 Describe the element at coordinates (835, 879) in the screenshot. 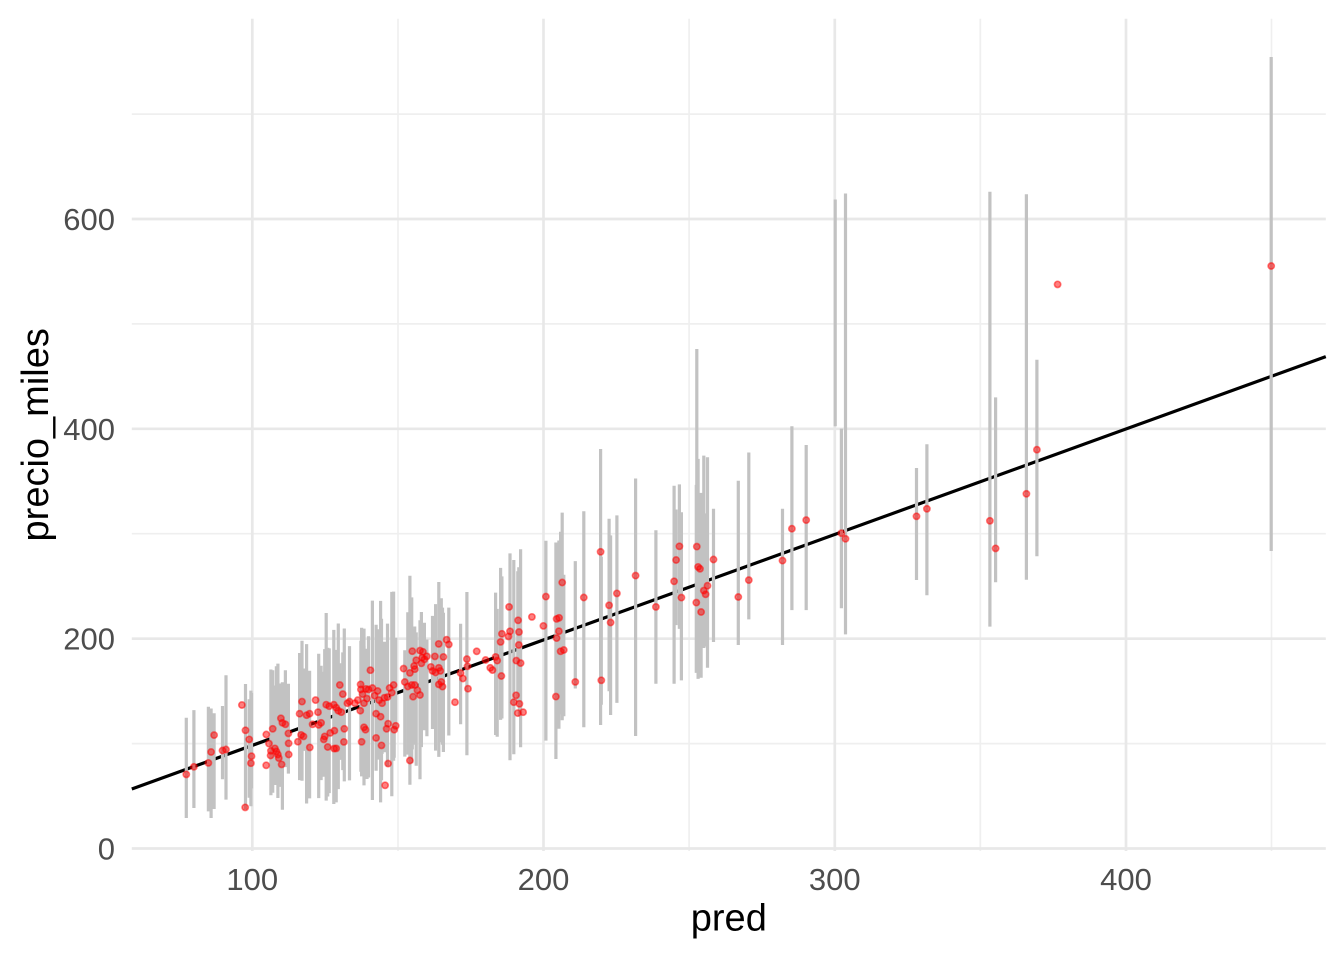

I see `svg-text: 300` at that location.